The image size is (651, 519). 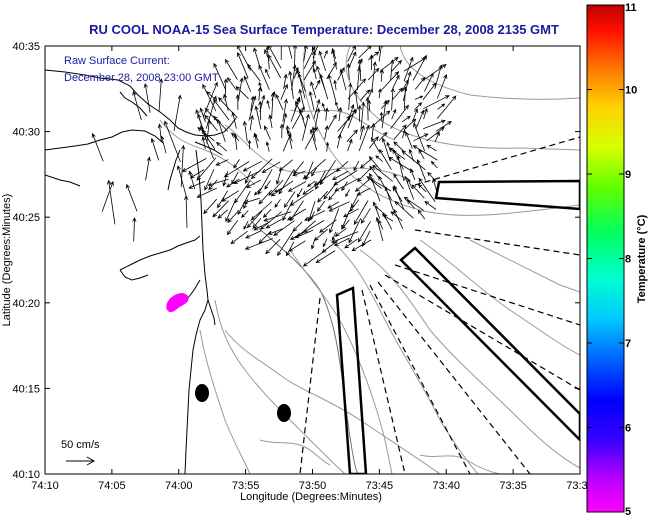 I want to click on y-axis-label: Latitude (Degrees:Minutes), so click(x=7, y=260).